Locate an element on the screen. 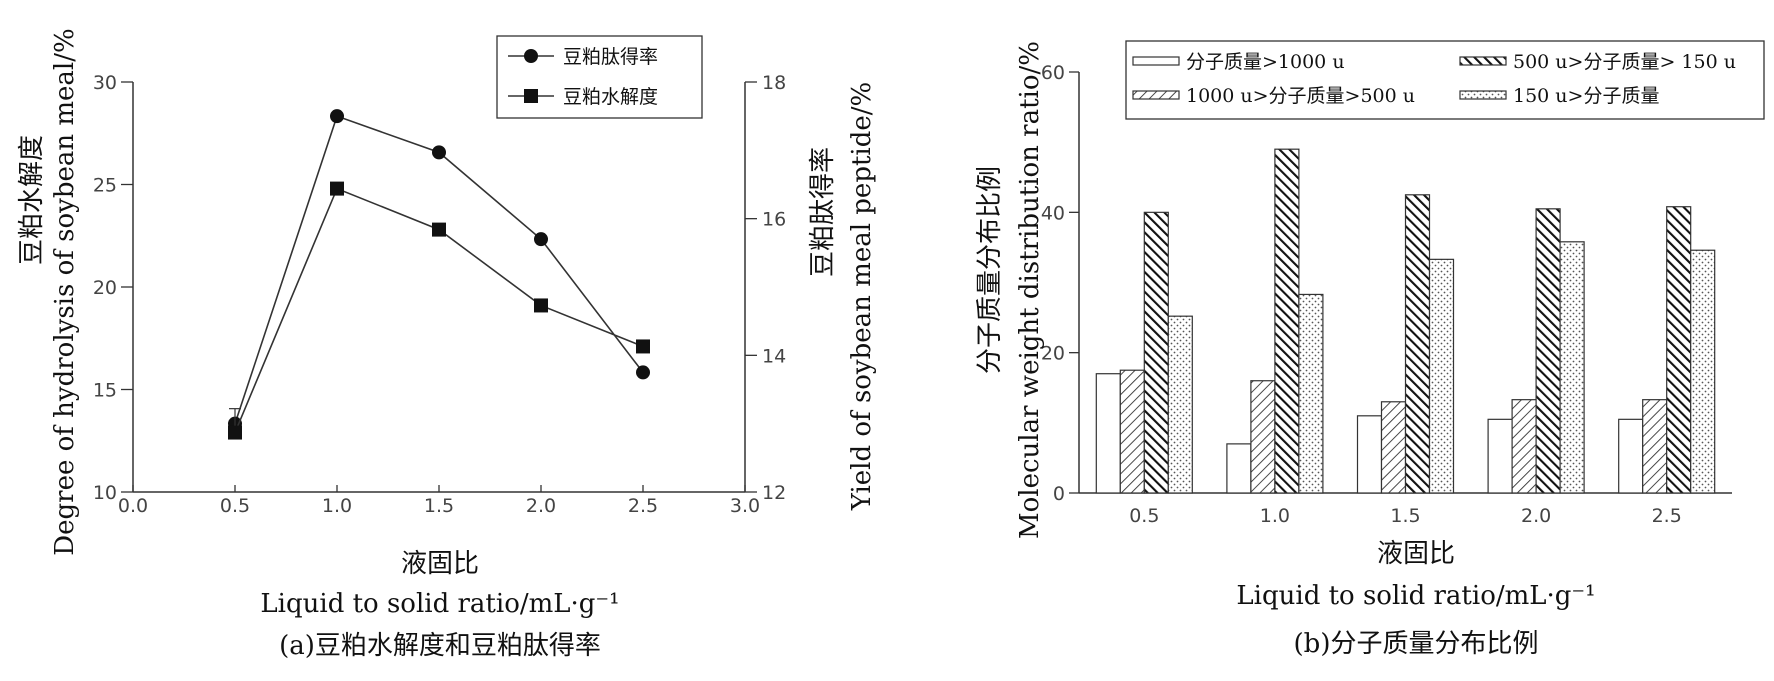 This screenshot has height=681, width=1774. legend-label-hydrolysis: 豆粕水解度 is located at coordinates (610, 97).